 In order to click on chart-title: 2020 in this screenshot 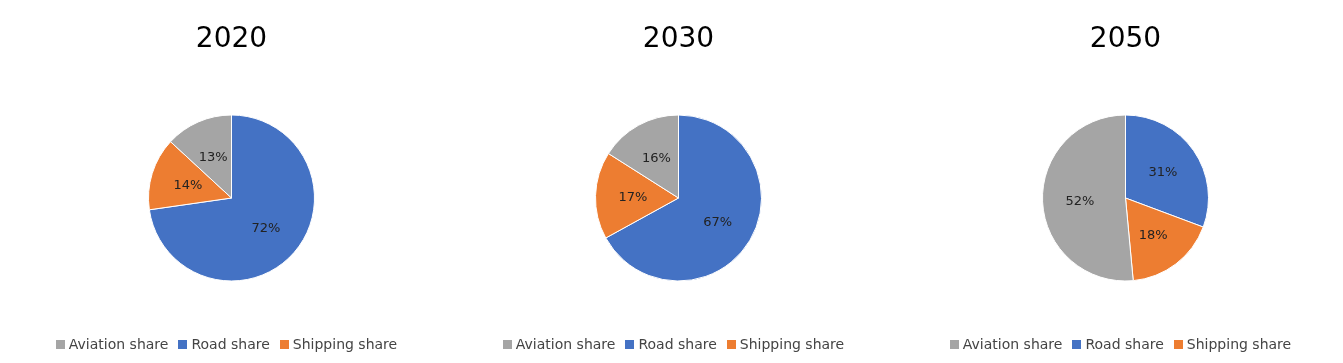, I will do `click(231, 38)`.